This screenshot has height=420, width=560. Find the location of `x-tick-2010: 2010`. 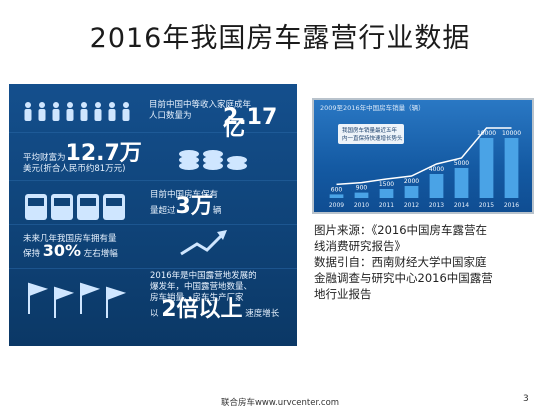

x-tick-2010: 2010 is located at coordinates (361, 205).